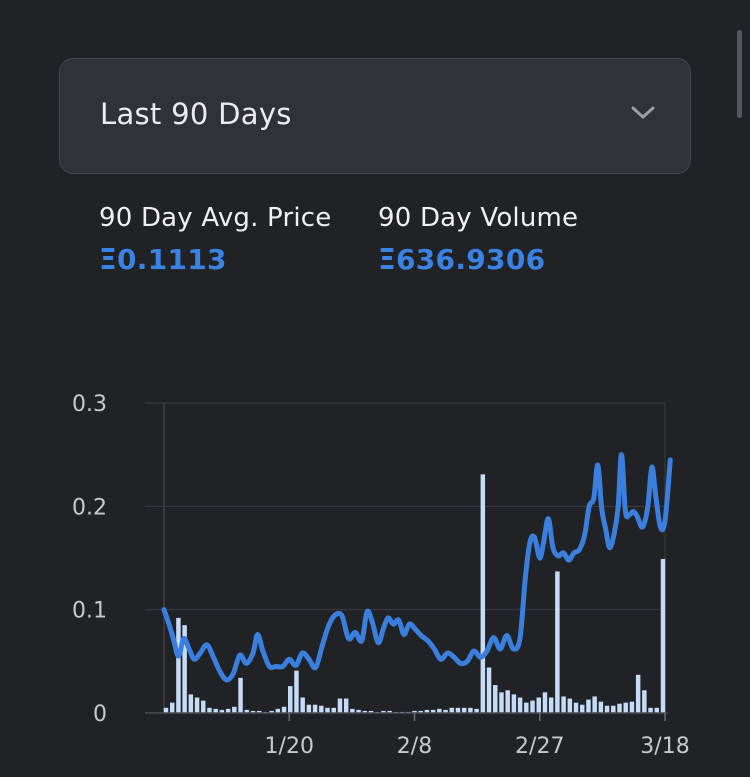  What do you see at coordinates (478, 218) in the screenshot?
I see `volume-label: 90 Day Volume` at bounding box center [478, 218].